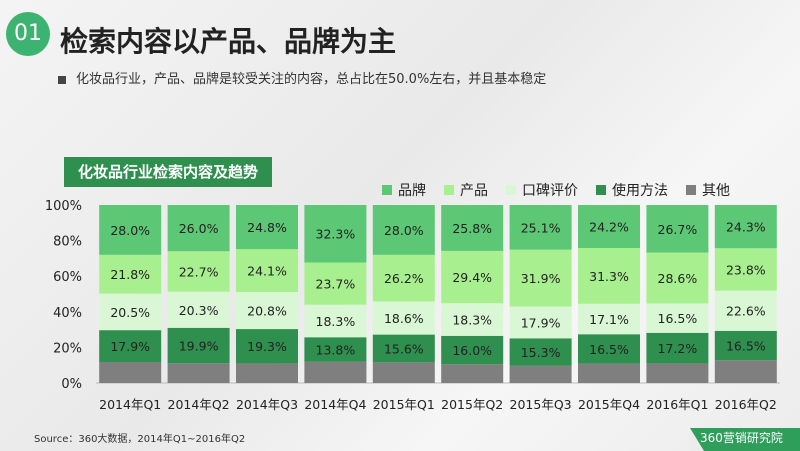 The image size is (800, 451). Describe the element at coordinates (746, 227) in the screenshot. I see `data-label: 24.3%` at that location.